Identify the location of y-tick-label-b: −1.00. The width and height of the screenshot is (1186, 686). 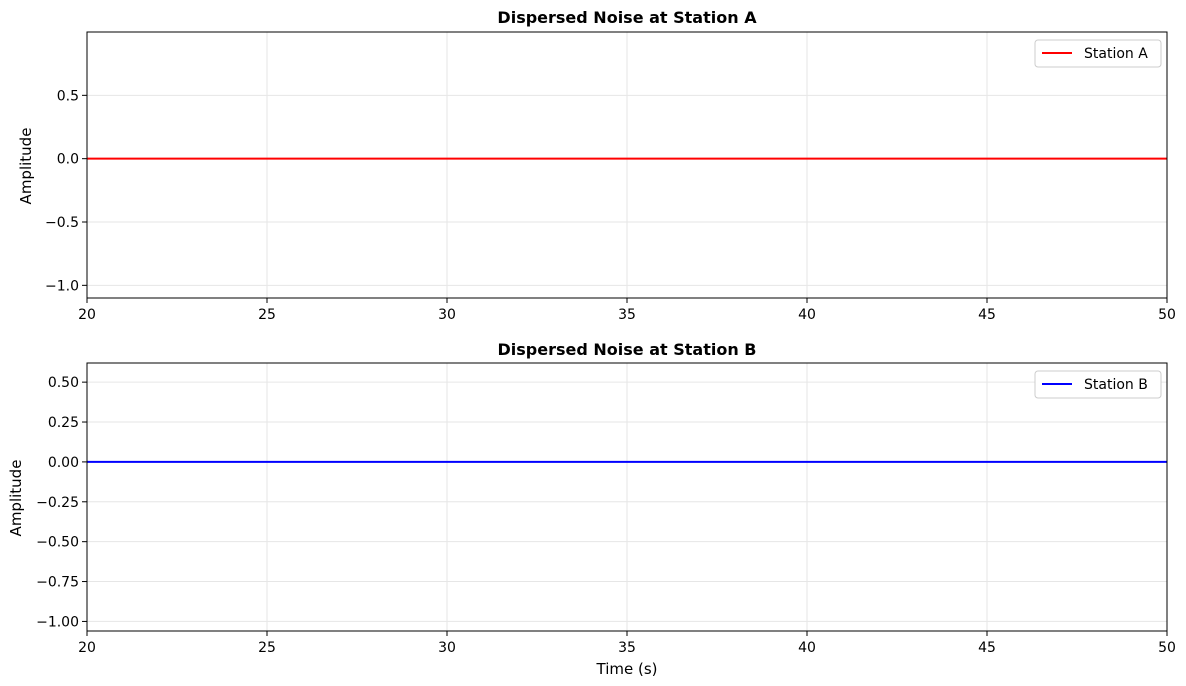
(57, 622).